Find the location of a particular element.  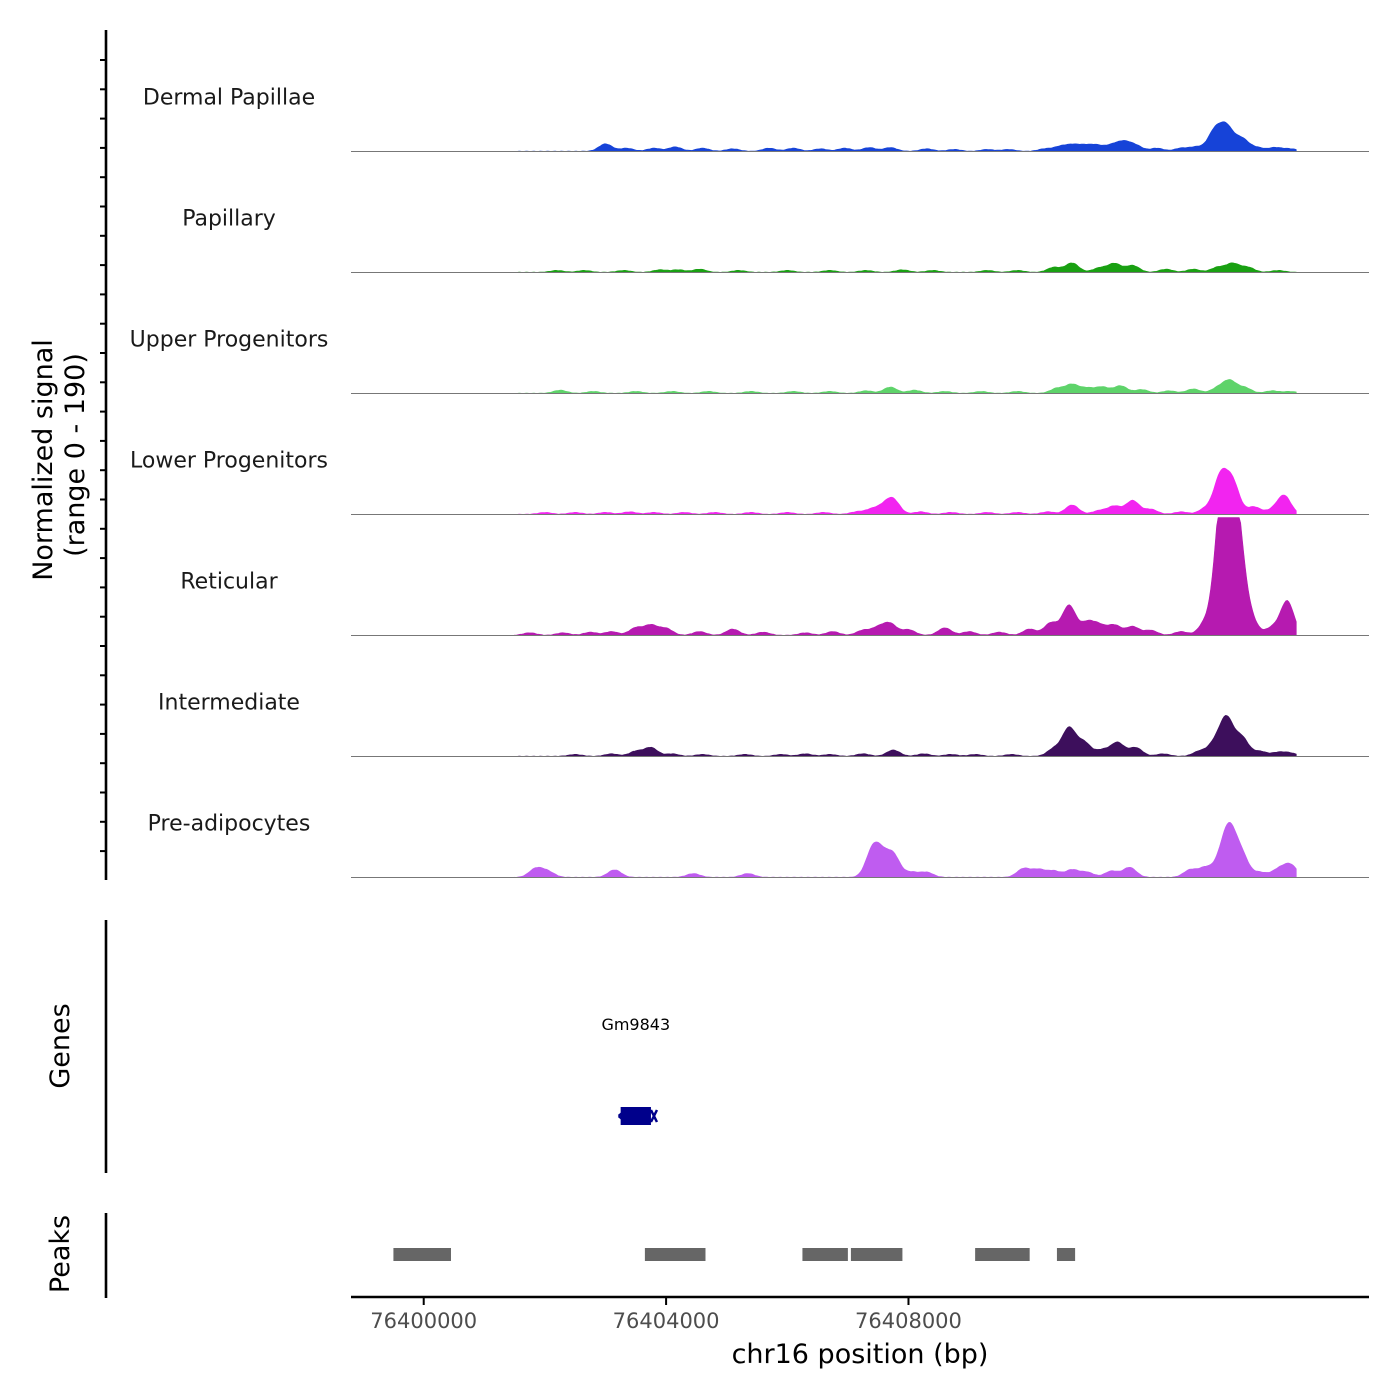

peak-regions is located at coordinates (734, 1254).